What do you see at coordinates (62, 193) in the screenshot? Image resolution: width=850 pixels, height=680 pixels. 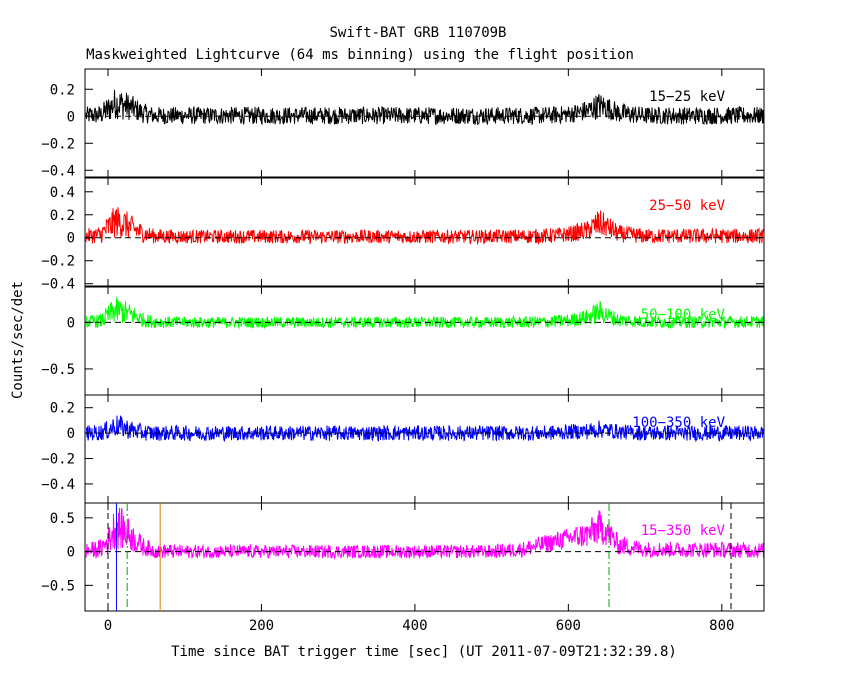 I see `y-tick-label-1-0: 0.4` at bounding box center [62, 193].